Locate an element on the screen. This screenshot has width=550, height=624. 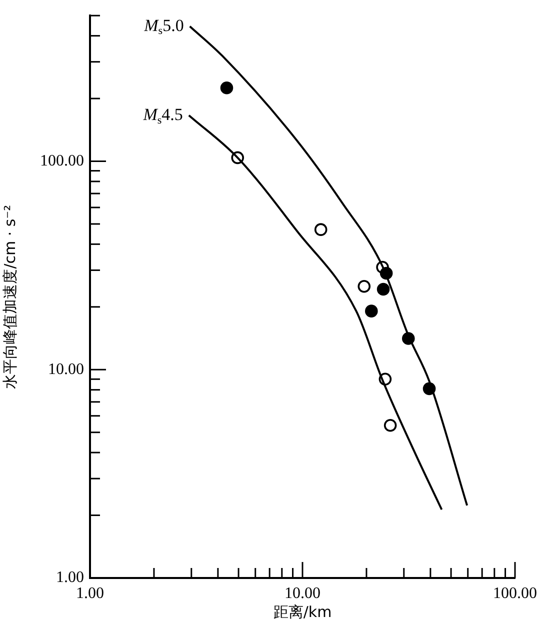
x-tick-label: 1.00 is located at coordinates (90, 593).